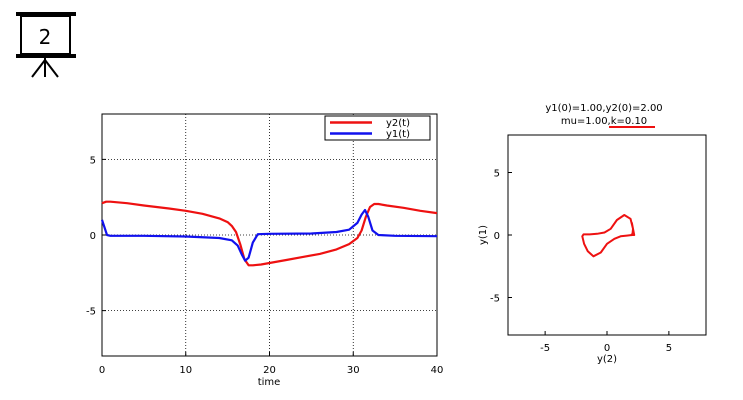  I want to click on phase-x-tick-label: 5, so click(669, 348).